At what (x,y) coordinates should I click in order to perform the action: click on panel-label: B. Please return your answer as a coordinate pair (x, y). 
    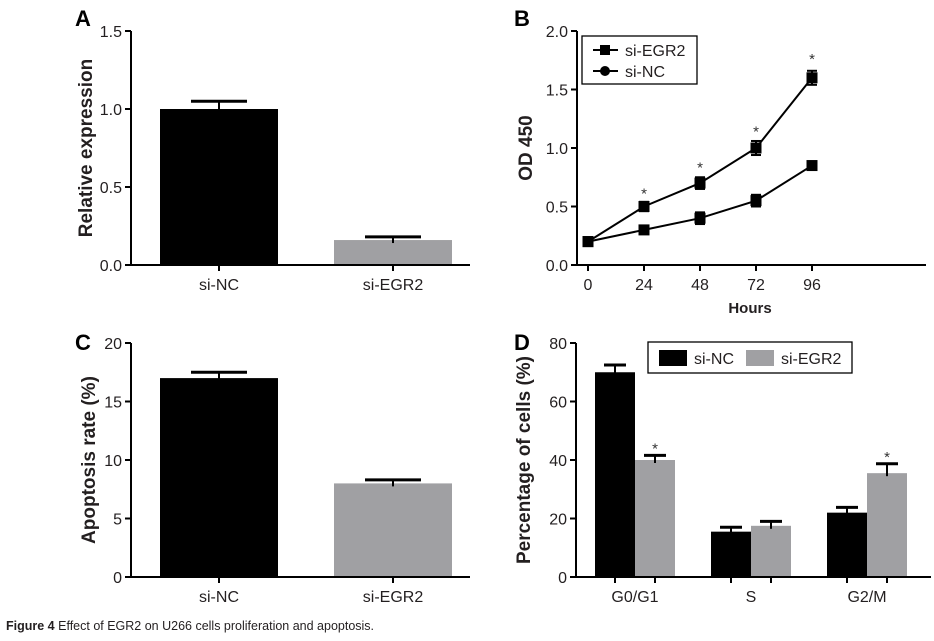
    Looking at the image, I should click on (522, 18).